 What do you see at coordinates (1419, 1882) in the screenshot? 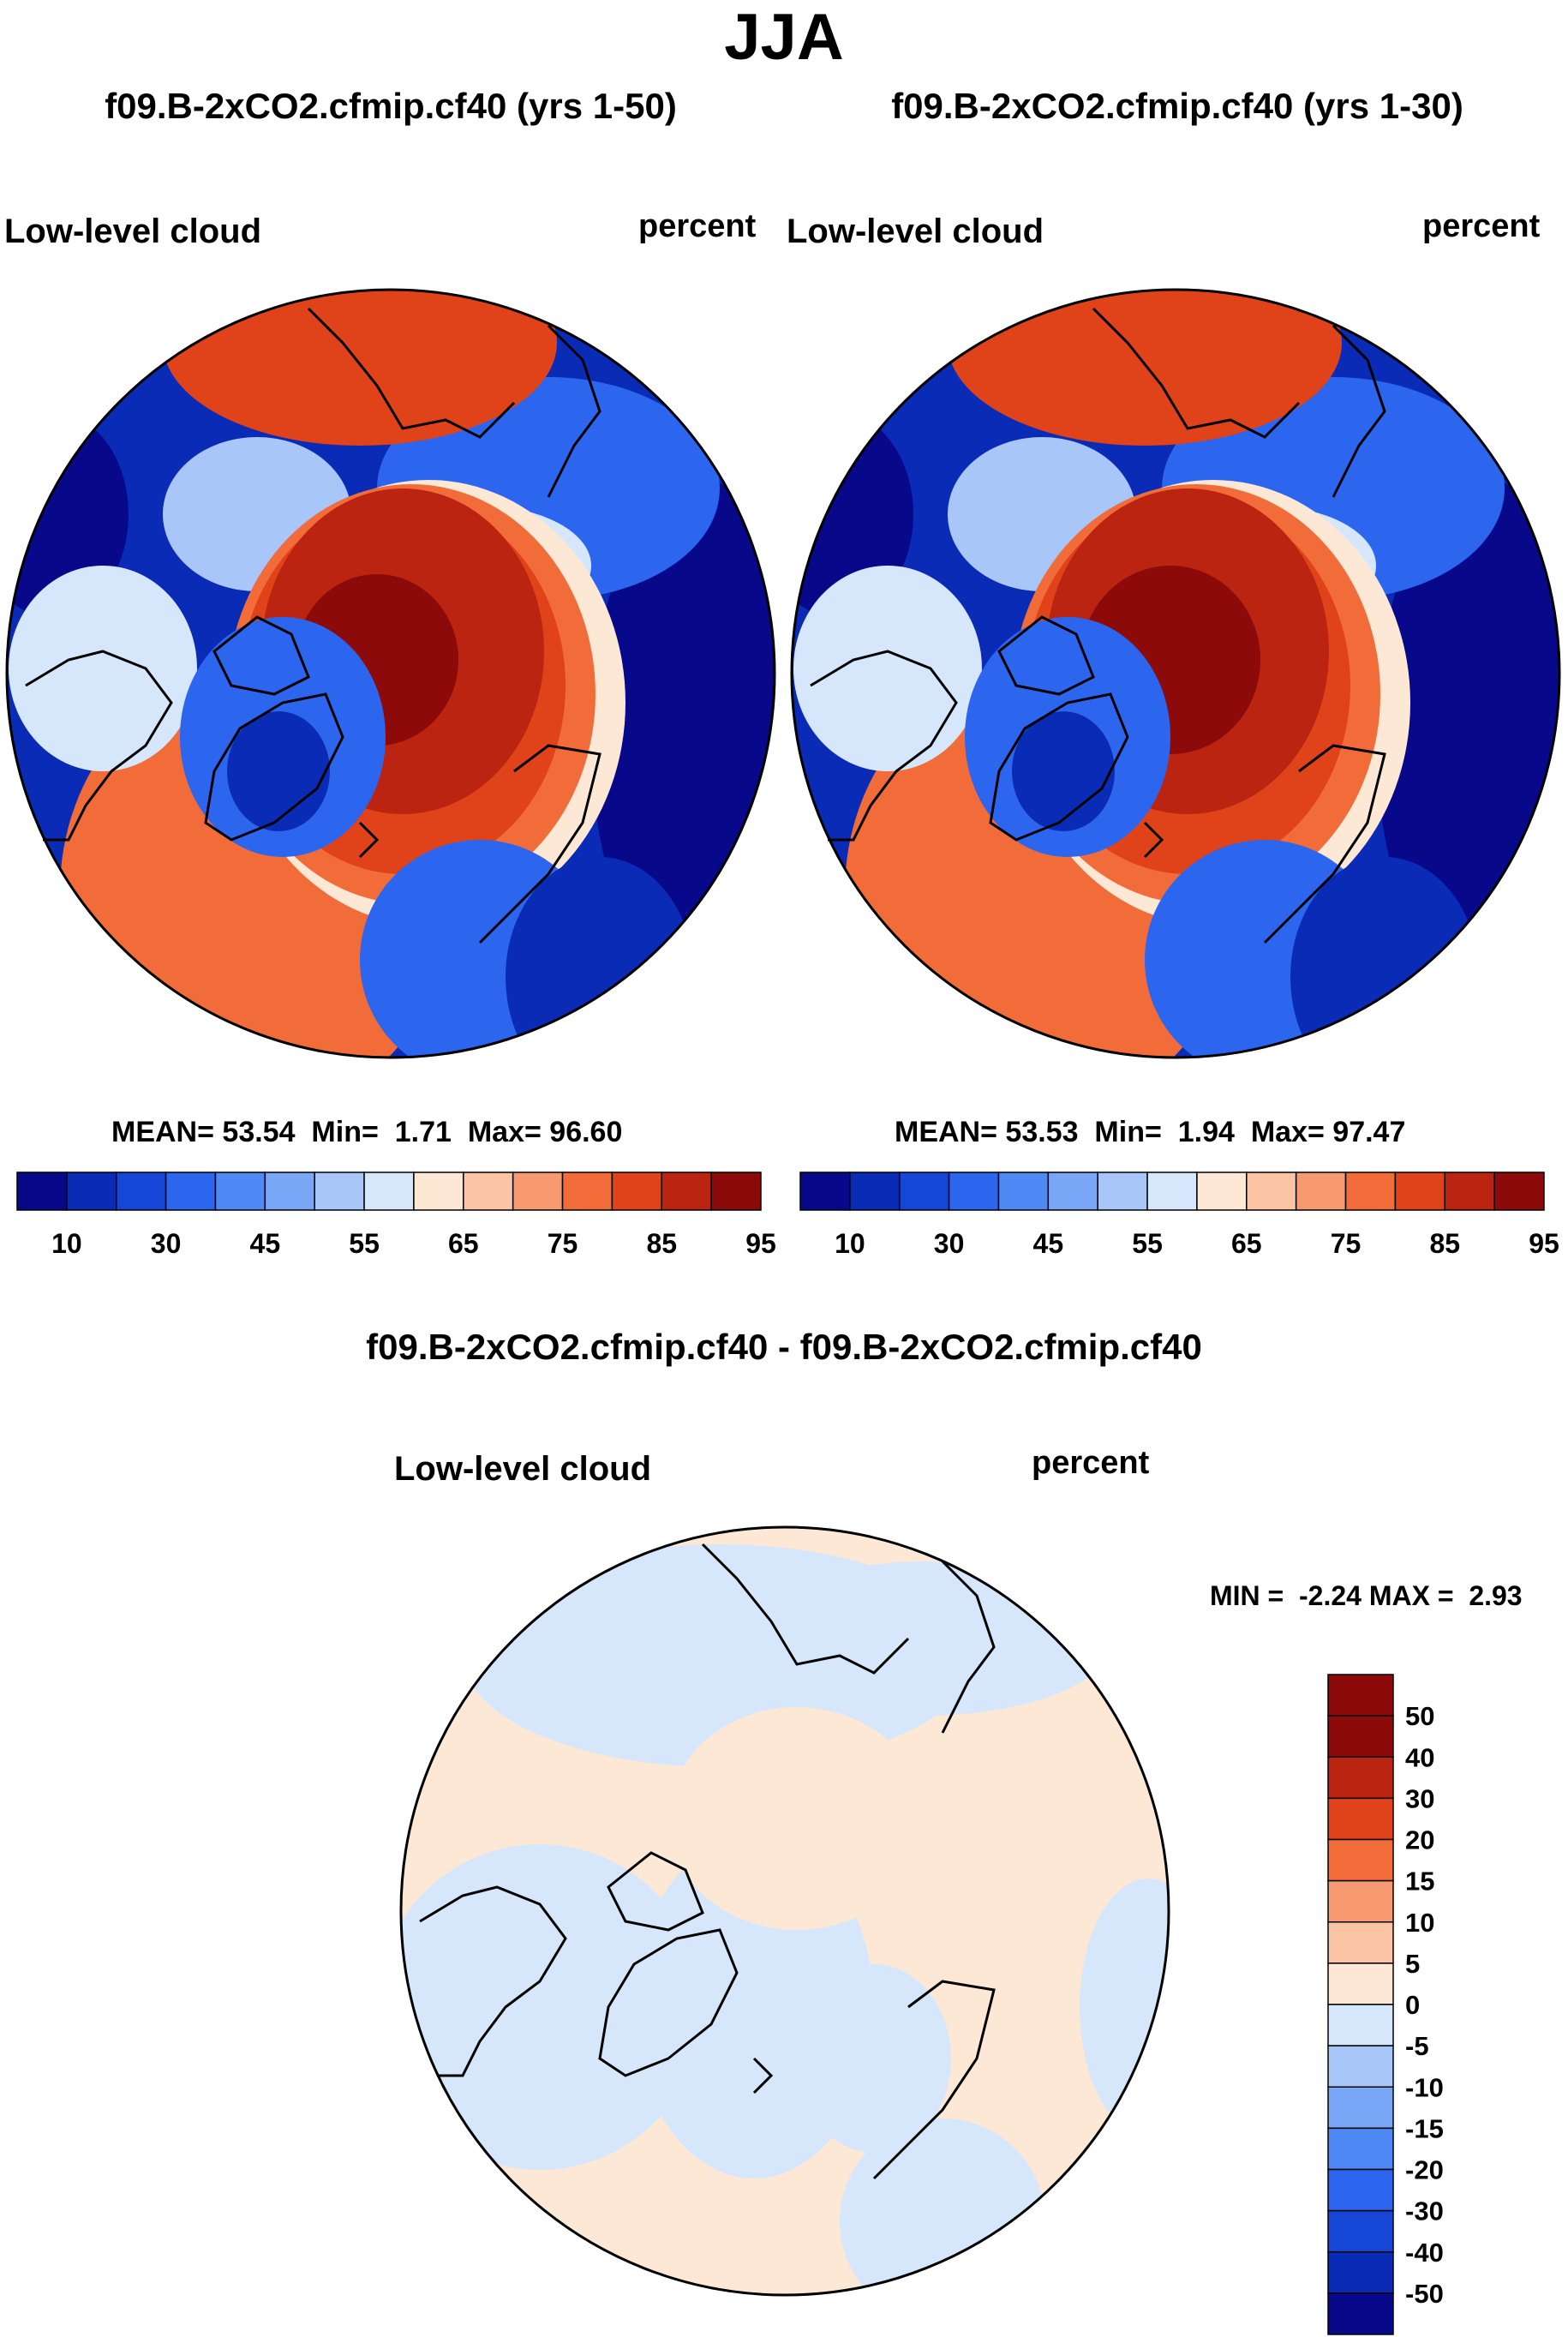
I see `colorbar-tick-label: 15` at bounding box center [1419, 1882].